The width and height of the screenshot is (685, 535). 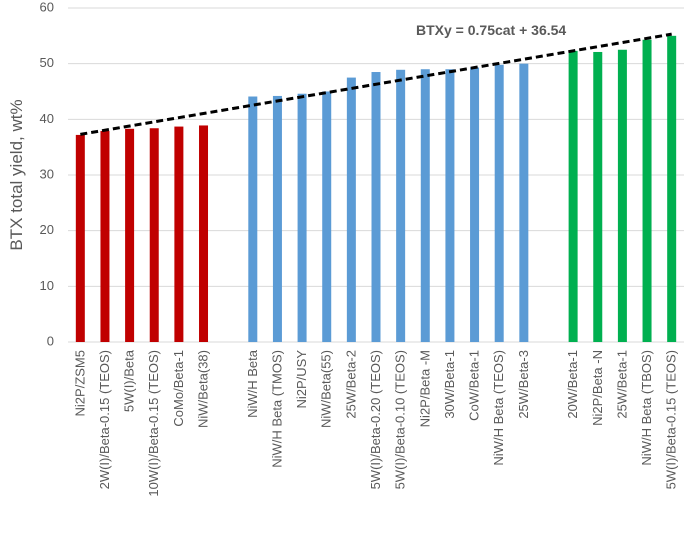 What do you see at coordinates (400, 419) in the screenshot?
I see `x-tick-label: 5W(I)/Beta-0.10 (TEOS)` at bounding box center [400, 419].